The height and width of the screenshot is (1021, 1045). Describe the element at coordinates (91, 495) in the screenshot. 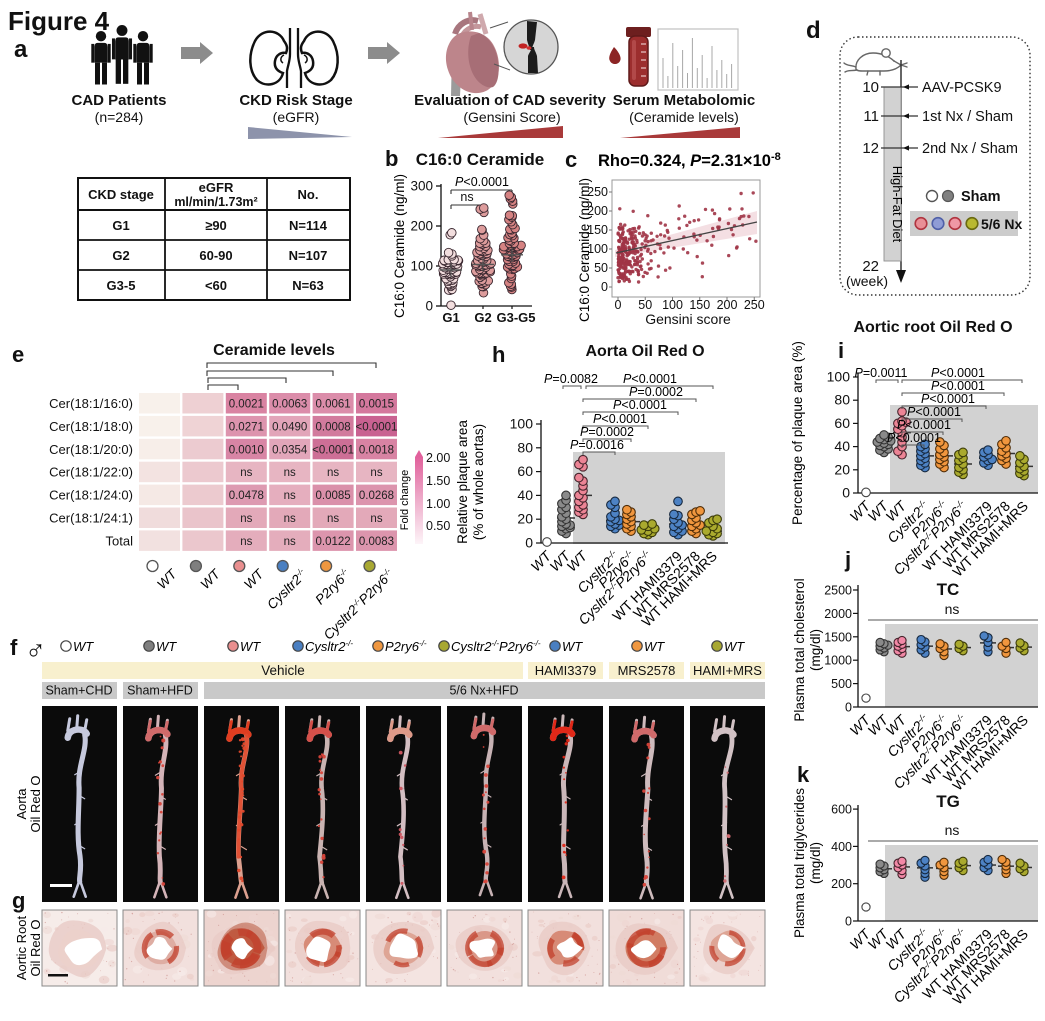

I see `svg-text: Cer(18:1/24:0)` at that location.